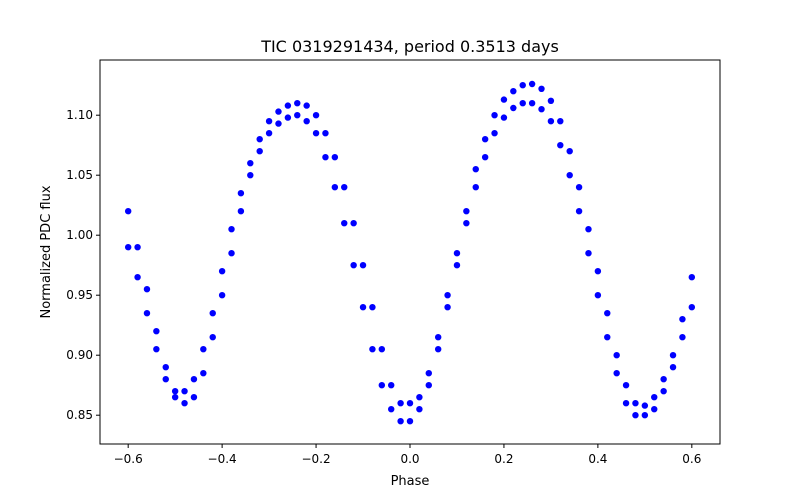 Image resolution: width=800 pixels, height=500 pixels. I want to click on x-tick-label: 0.6, so click(691, 459).